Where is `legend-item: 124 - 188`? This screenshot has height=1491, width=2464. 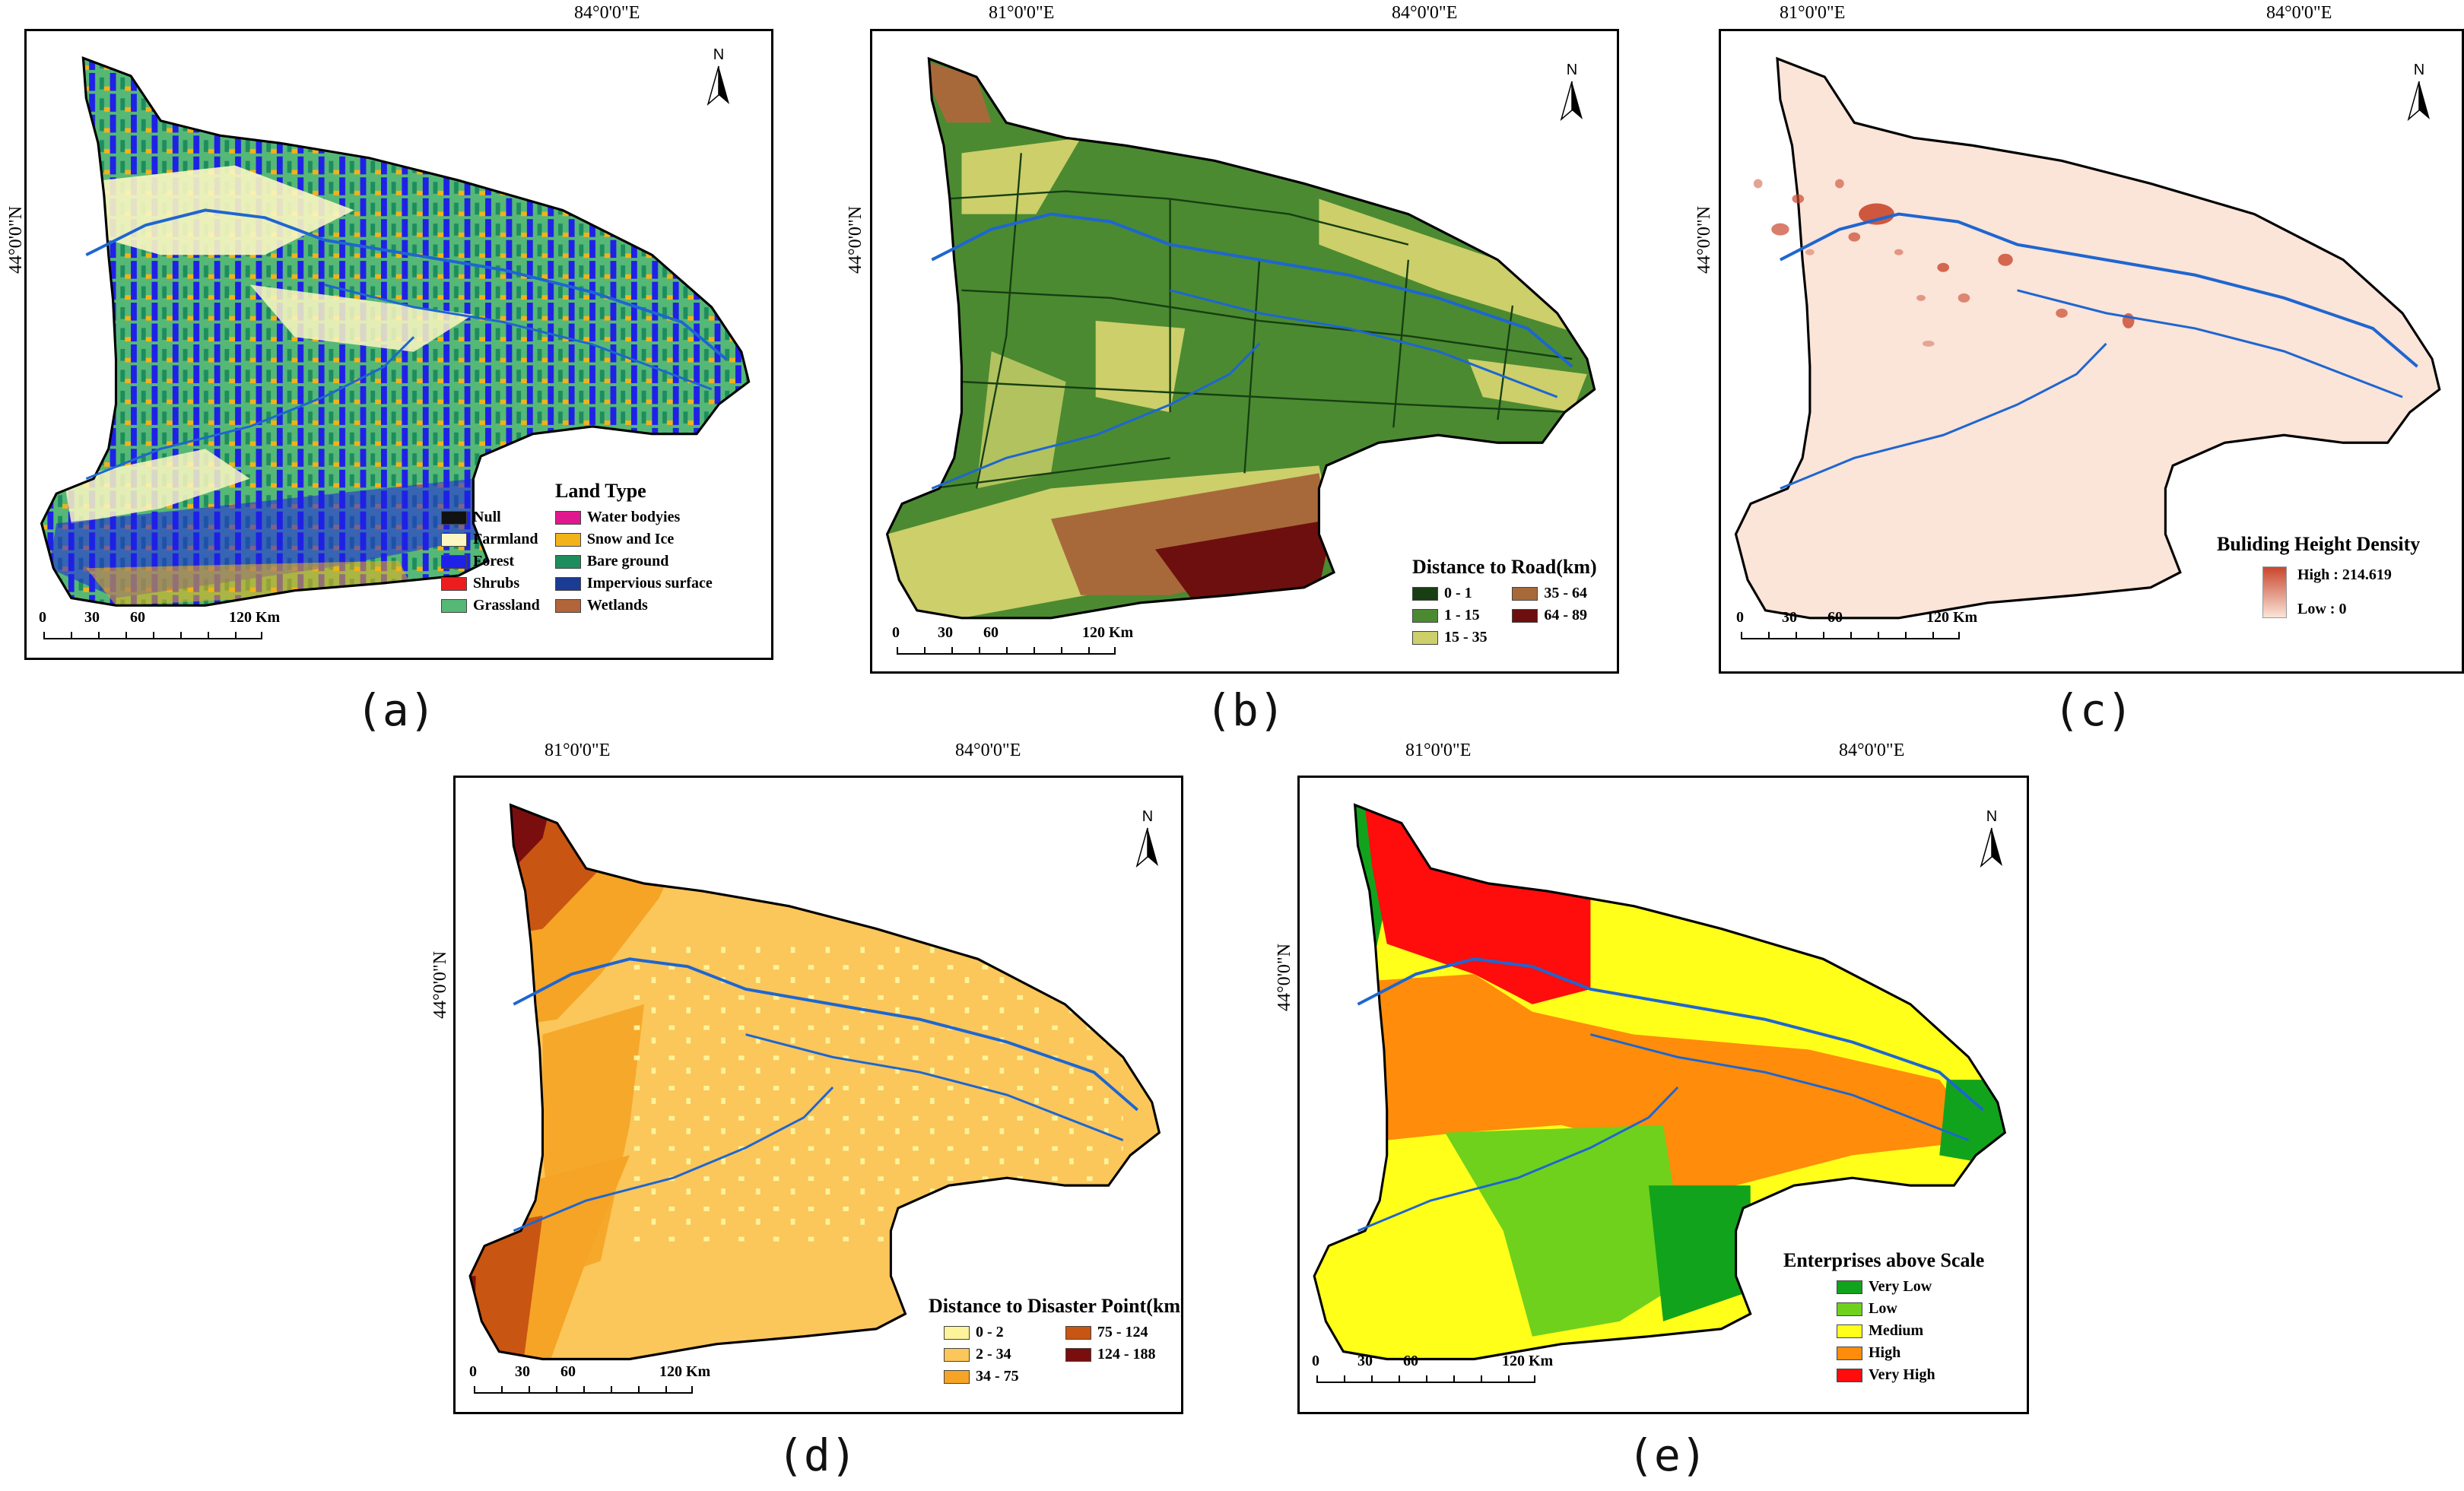 legend-item: 124 - 188 is located at coordinates (1123, 1354).